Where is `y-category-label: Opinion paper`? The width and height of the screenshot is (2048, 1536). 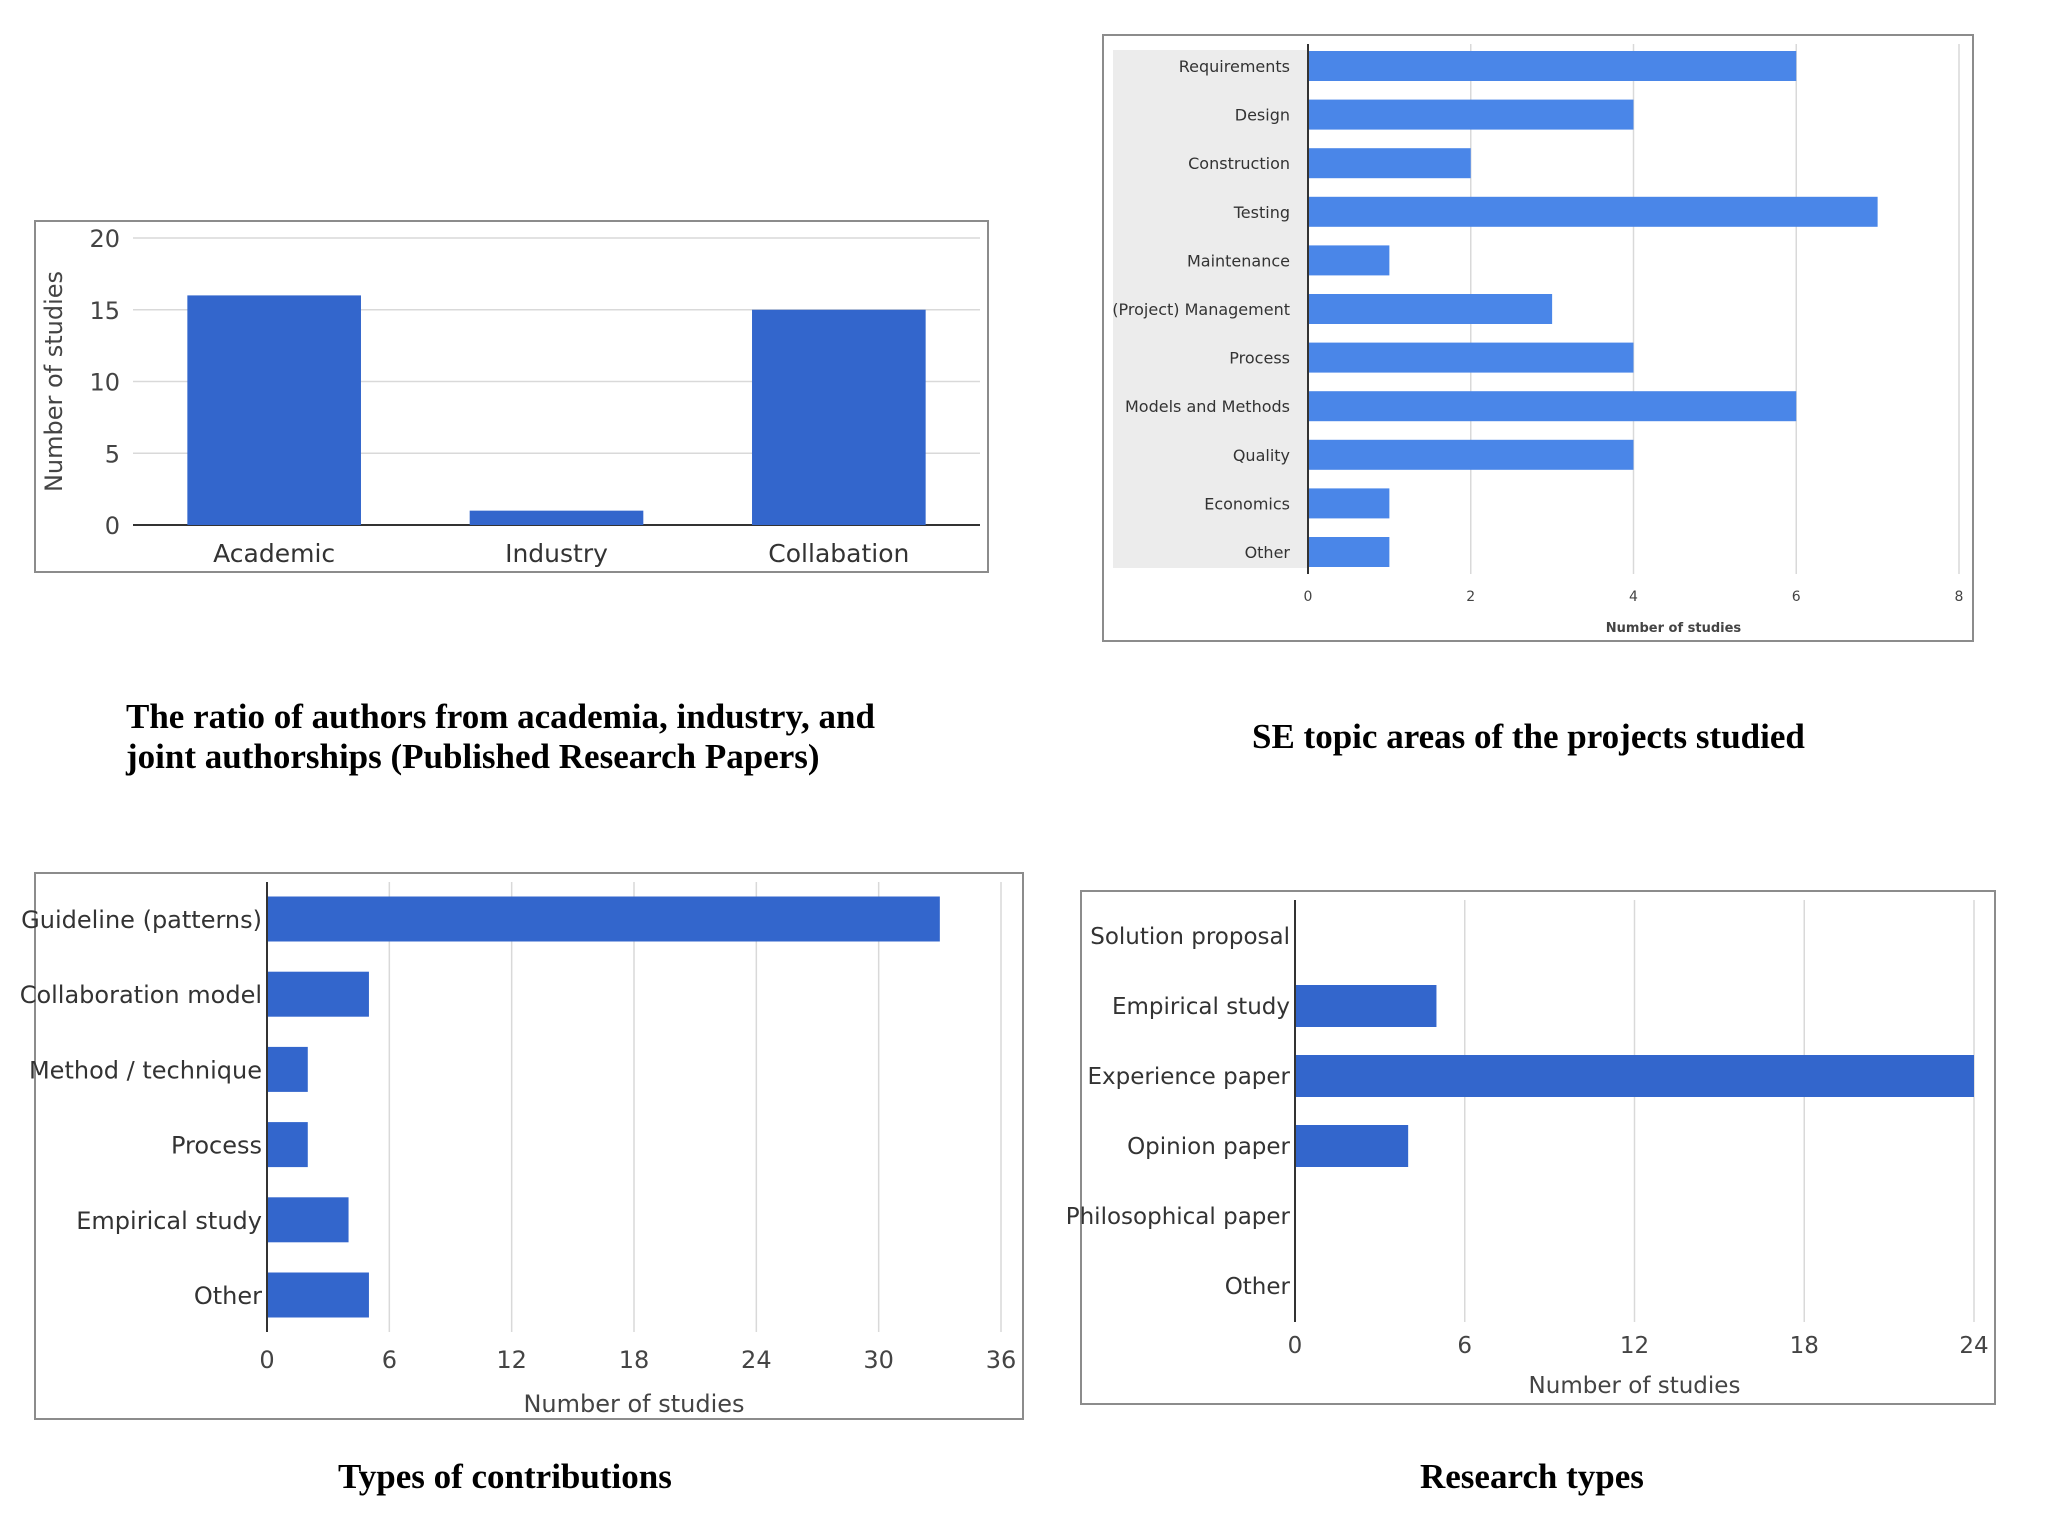 y-category-label: Opinion paper is located at coordinates (1208, 1147).